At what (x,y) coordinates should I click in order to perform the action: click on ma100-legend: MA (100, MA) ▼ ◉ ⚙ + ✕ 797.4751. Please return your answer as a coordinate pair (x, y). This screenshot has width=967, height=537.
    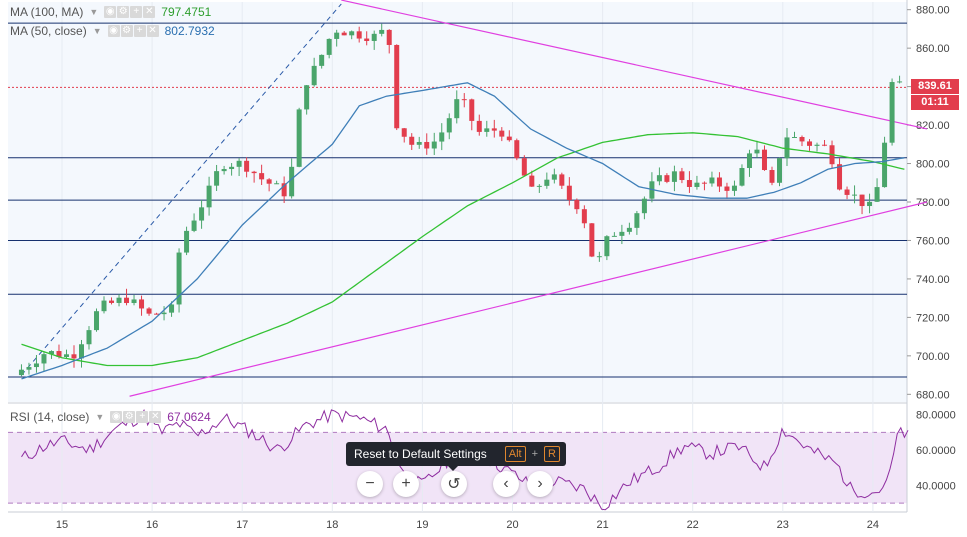
    Looking at the image, I should click on (110, 12).